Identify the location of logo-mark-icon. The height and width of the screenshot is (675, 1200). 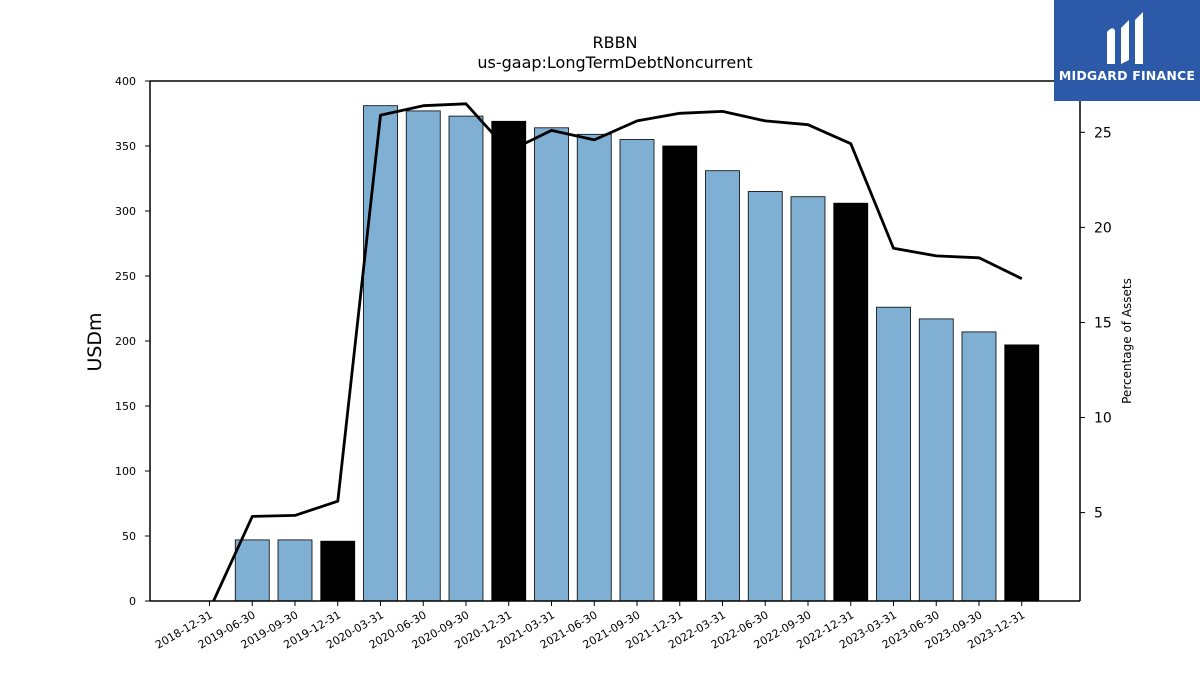
(1125, 38).